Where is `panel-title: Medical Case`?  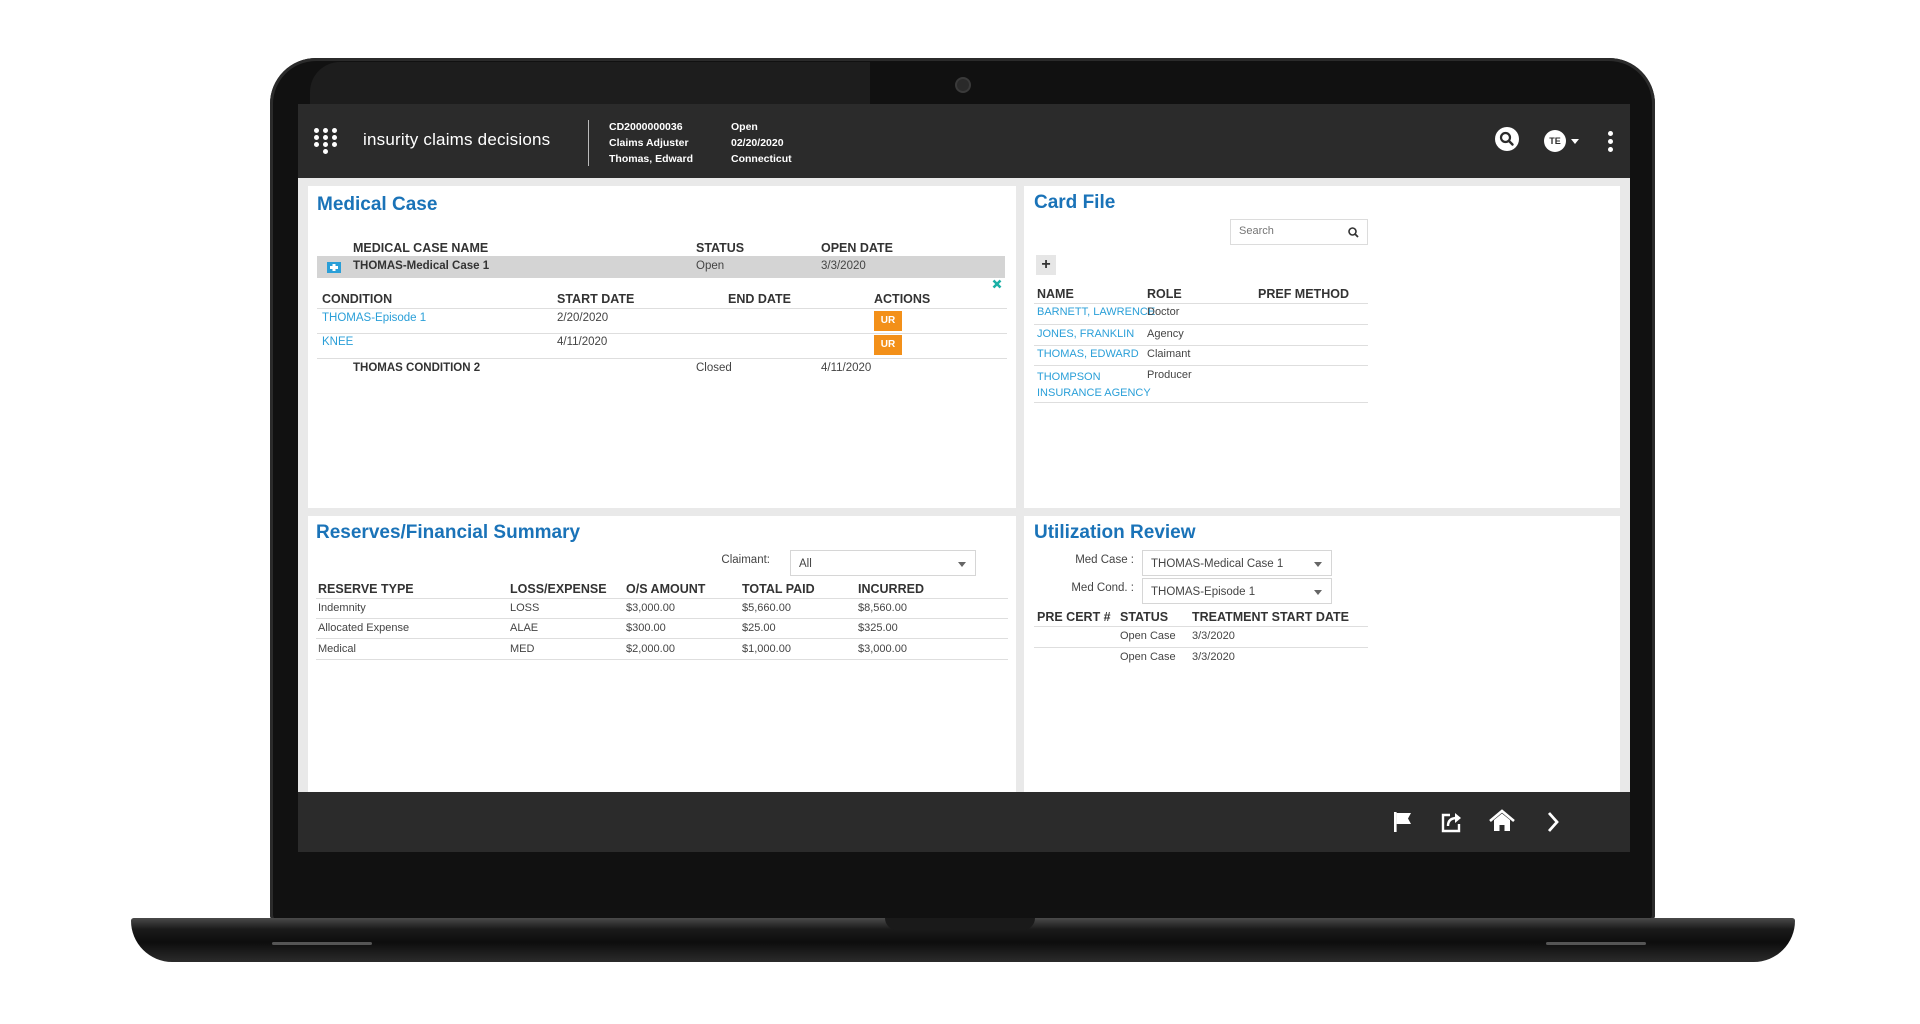
panel-title: Medical Case is located at coordinates (377, 204).